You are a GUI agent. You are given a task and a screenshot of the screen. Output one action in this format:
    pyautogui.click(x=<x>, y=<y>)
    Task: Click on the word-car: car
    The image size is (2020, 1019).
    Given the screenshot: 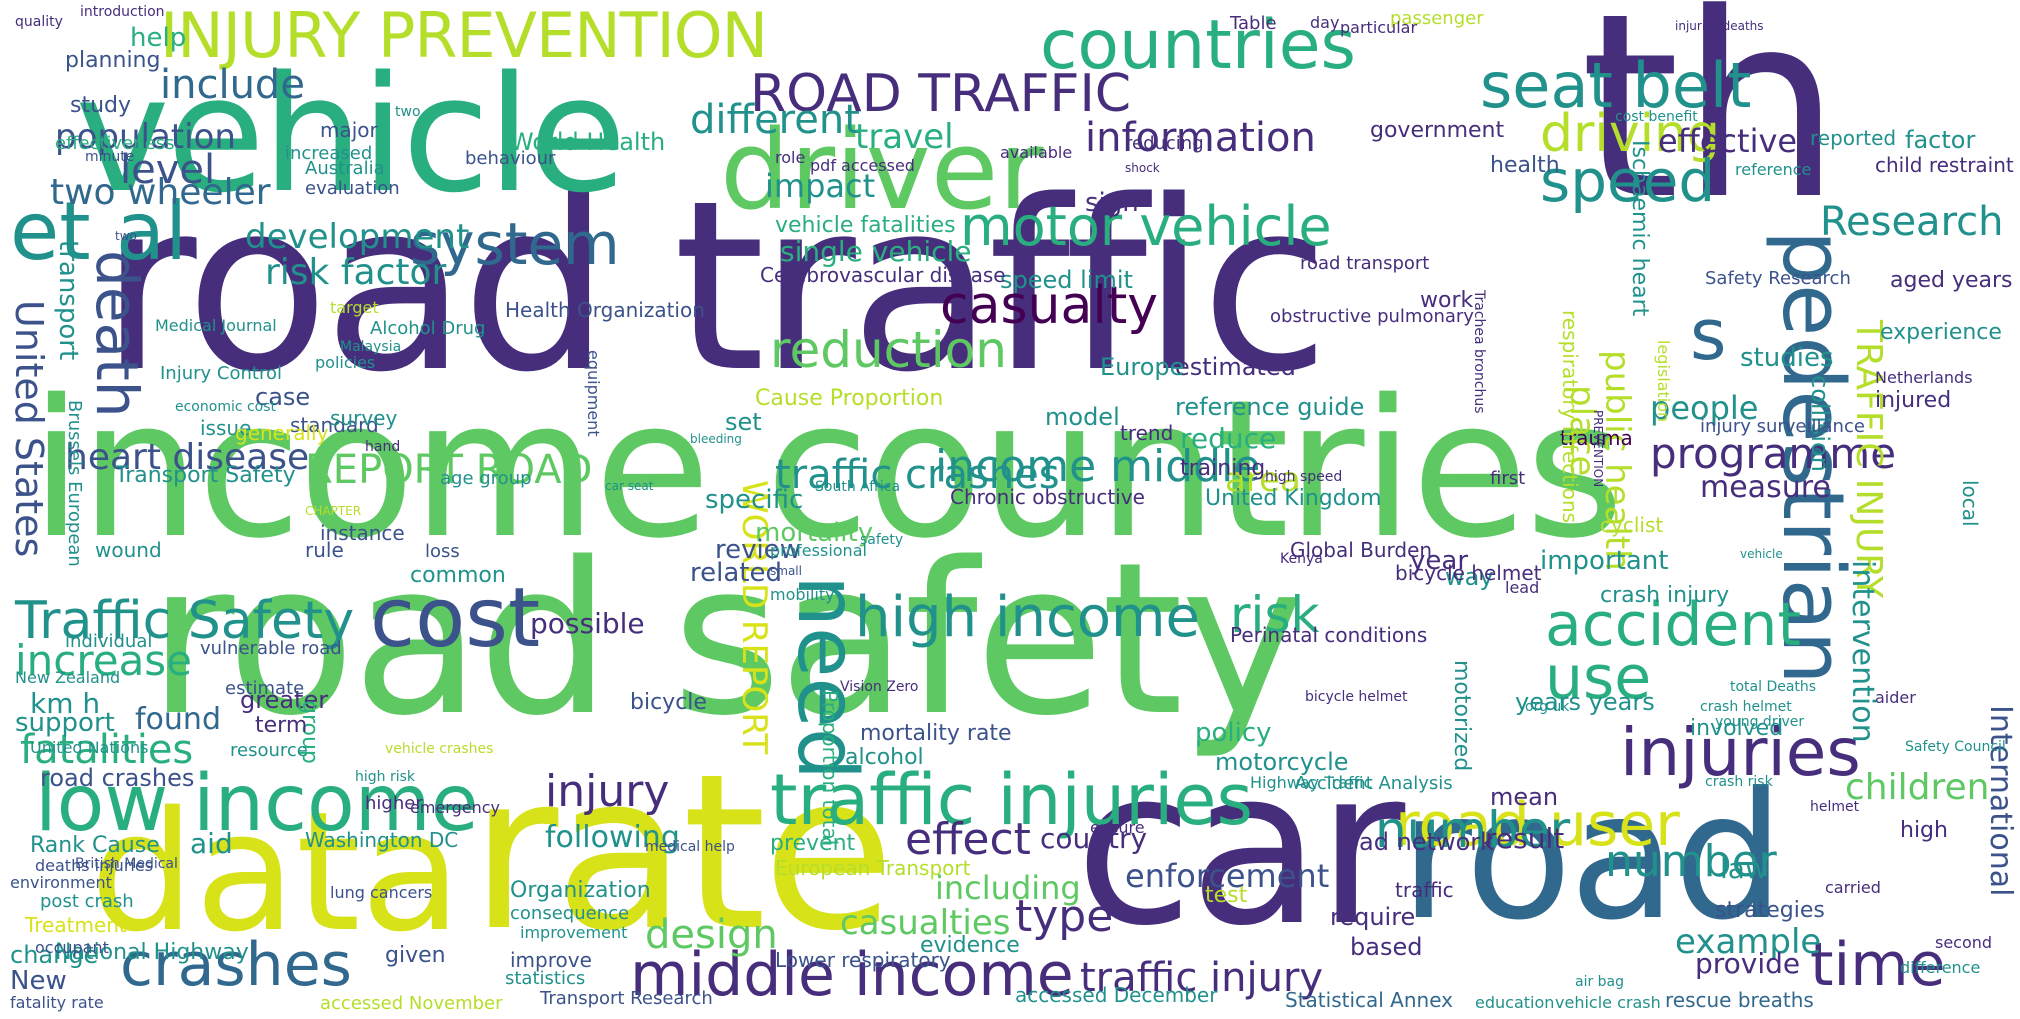 What is the action you would take?
    pyautogui.click(x=1240, y=847)
    